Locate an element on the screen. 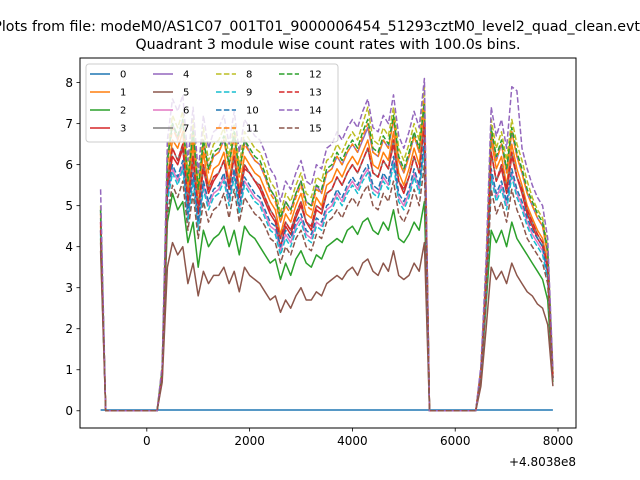 The image size is (640, 480). x-axis: 0 2000 4000 6000 8000 is located at coordinates (358, 438).